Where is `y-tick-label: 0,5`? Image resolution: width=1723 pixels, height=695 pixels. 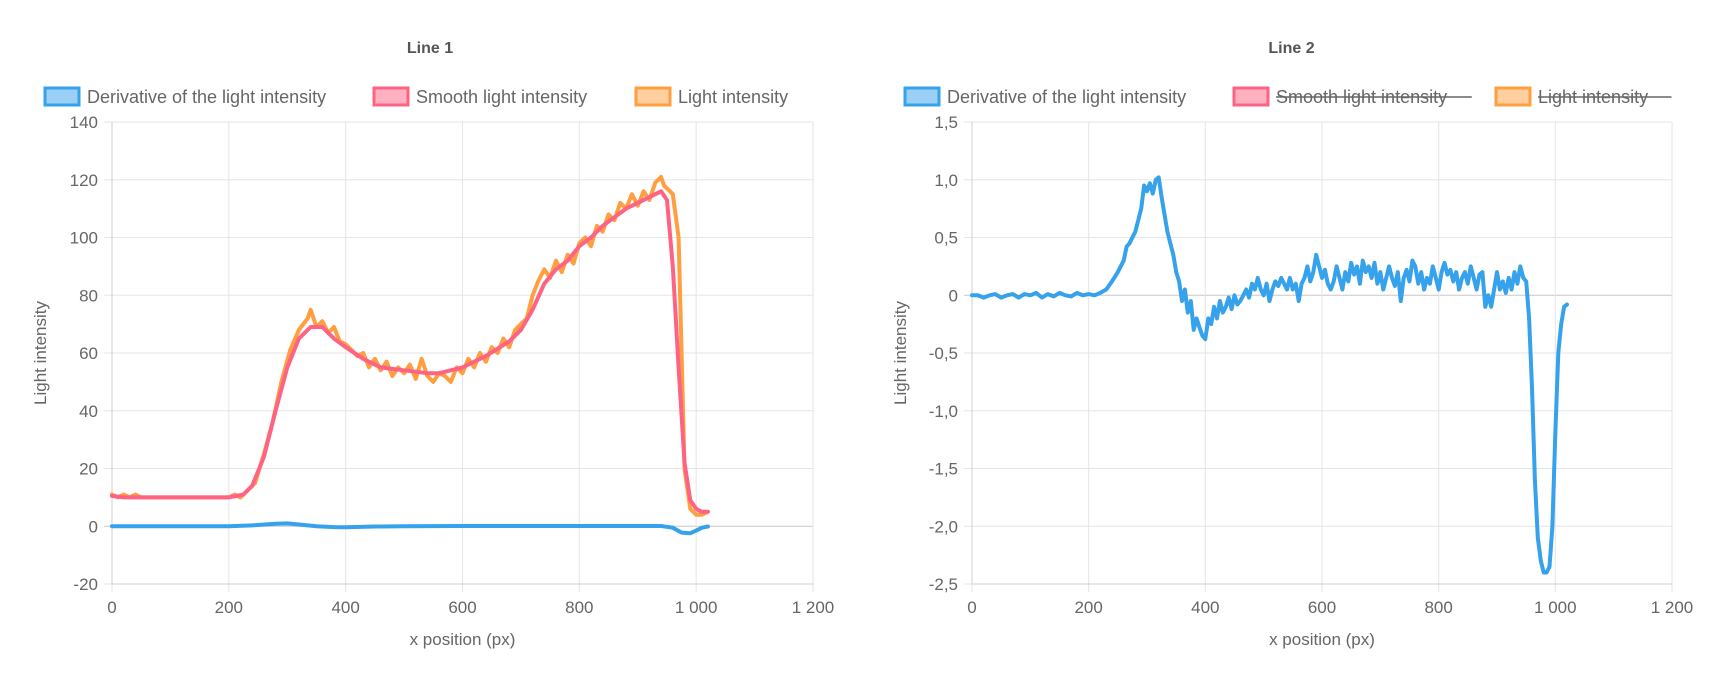
y-tick-label: 0,5 is located at coordinates (946, 238).